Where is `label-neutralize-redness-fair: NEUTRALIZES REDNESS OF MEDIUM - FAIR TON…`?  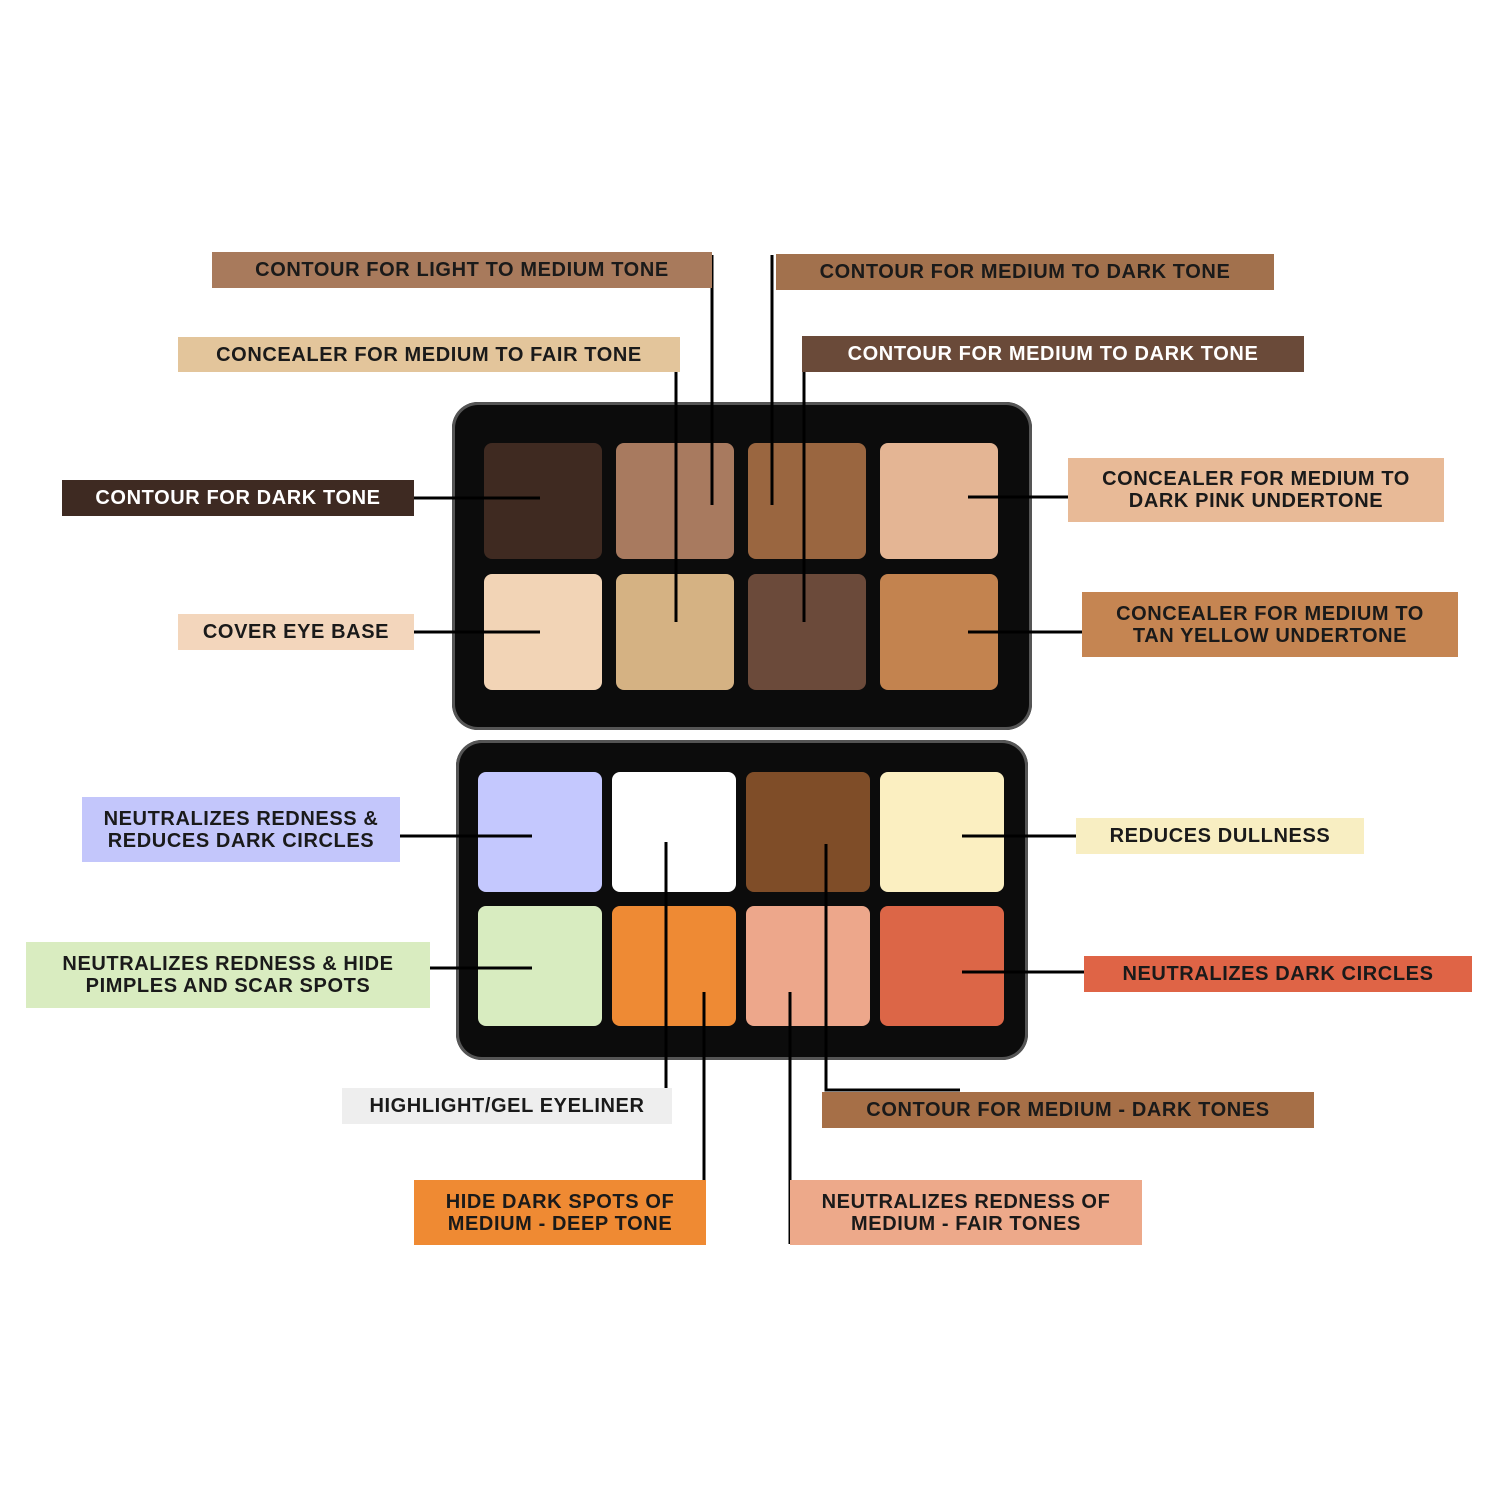
label-neutralize-redness-fair: NEUTRALIZES REDNESS OF MEDIUM - FAIR TON… is located at coordinates (966, 1212).